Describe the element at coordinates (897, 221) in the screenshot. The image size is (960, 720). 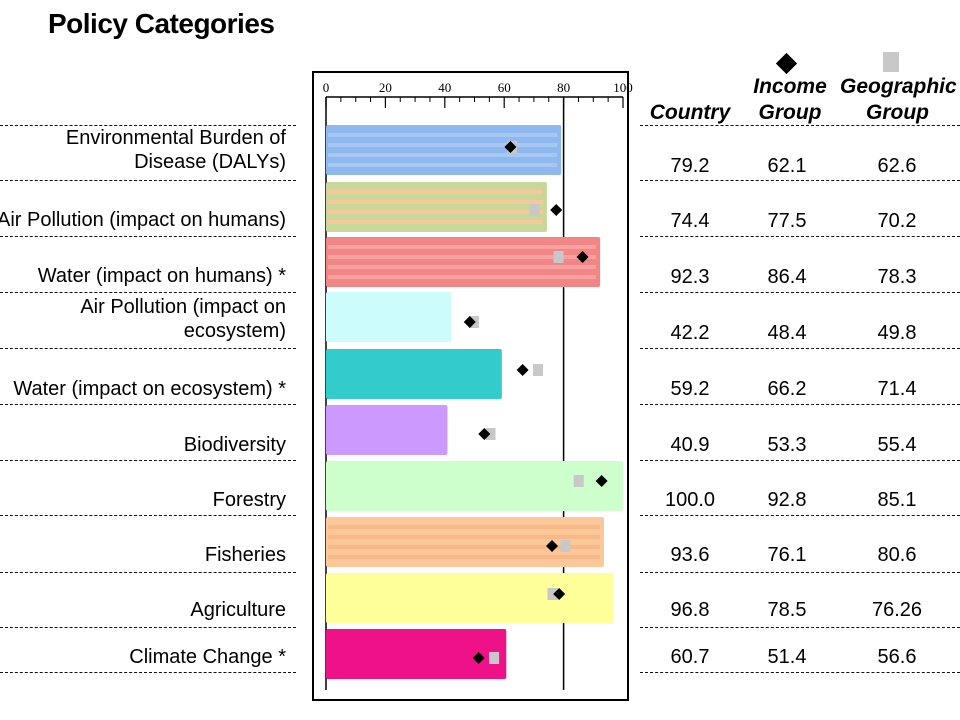
I see `geographic-group-value: 70.2` at that location.